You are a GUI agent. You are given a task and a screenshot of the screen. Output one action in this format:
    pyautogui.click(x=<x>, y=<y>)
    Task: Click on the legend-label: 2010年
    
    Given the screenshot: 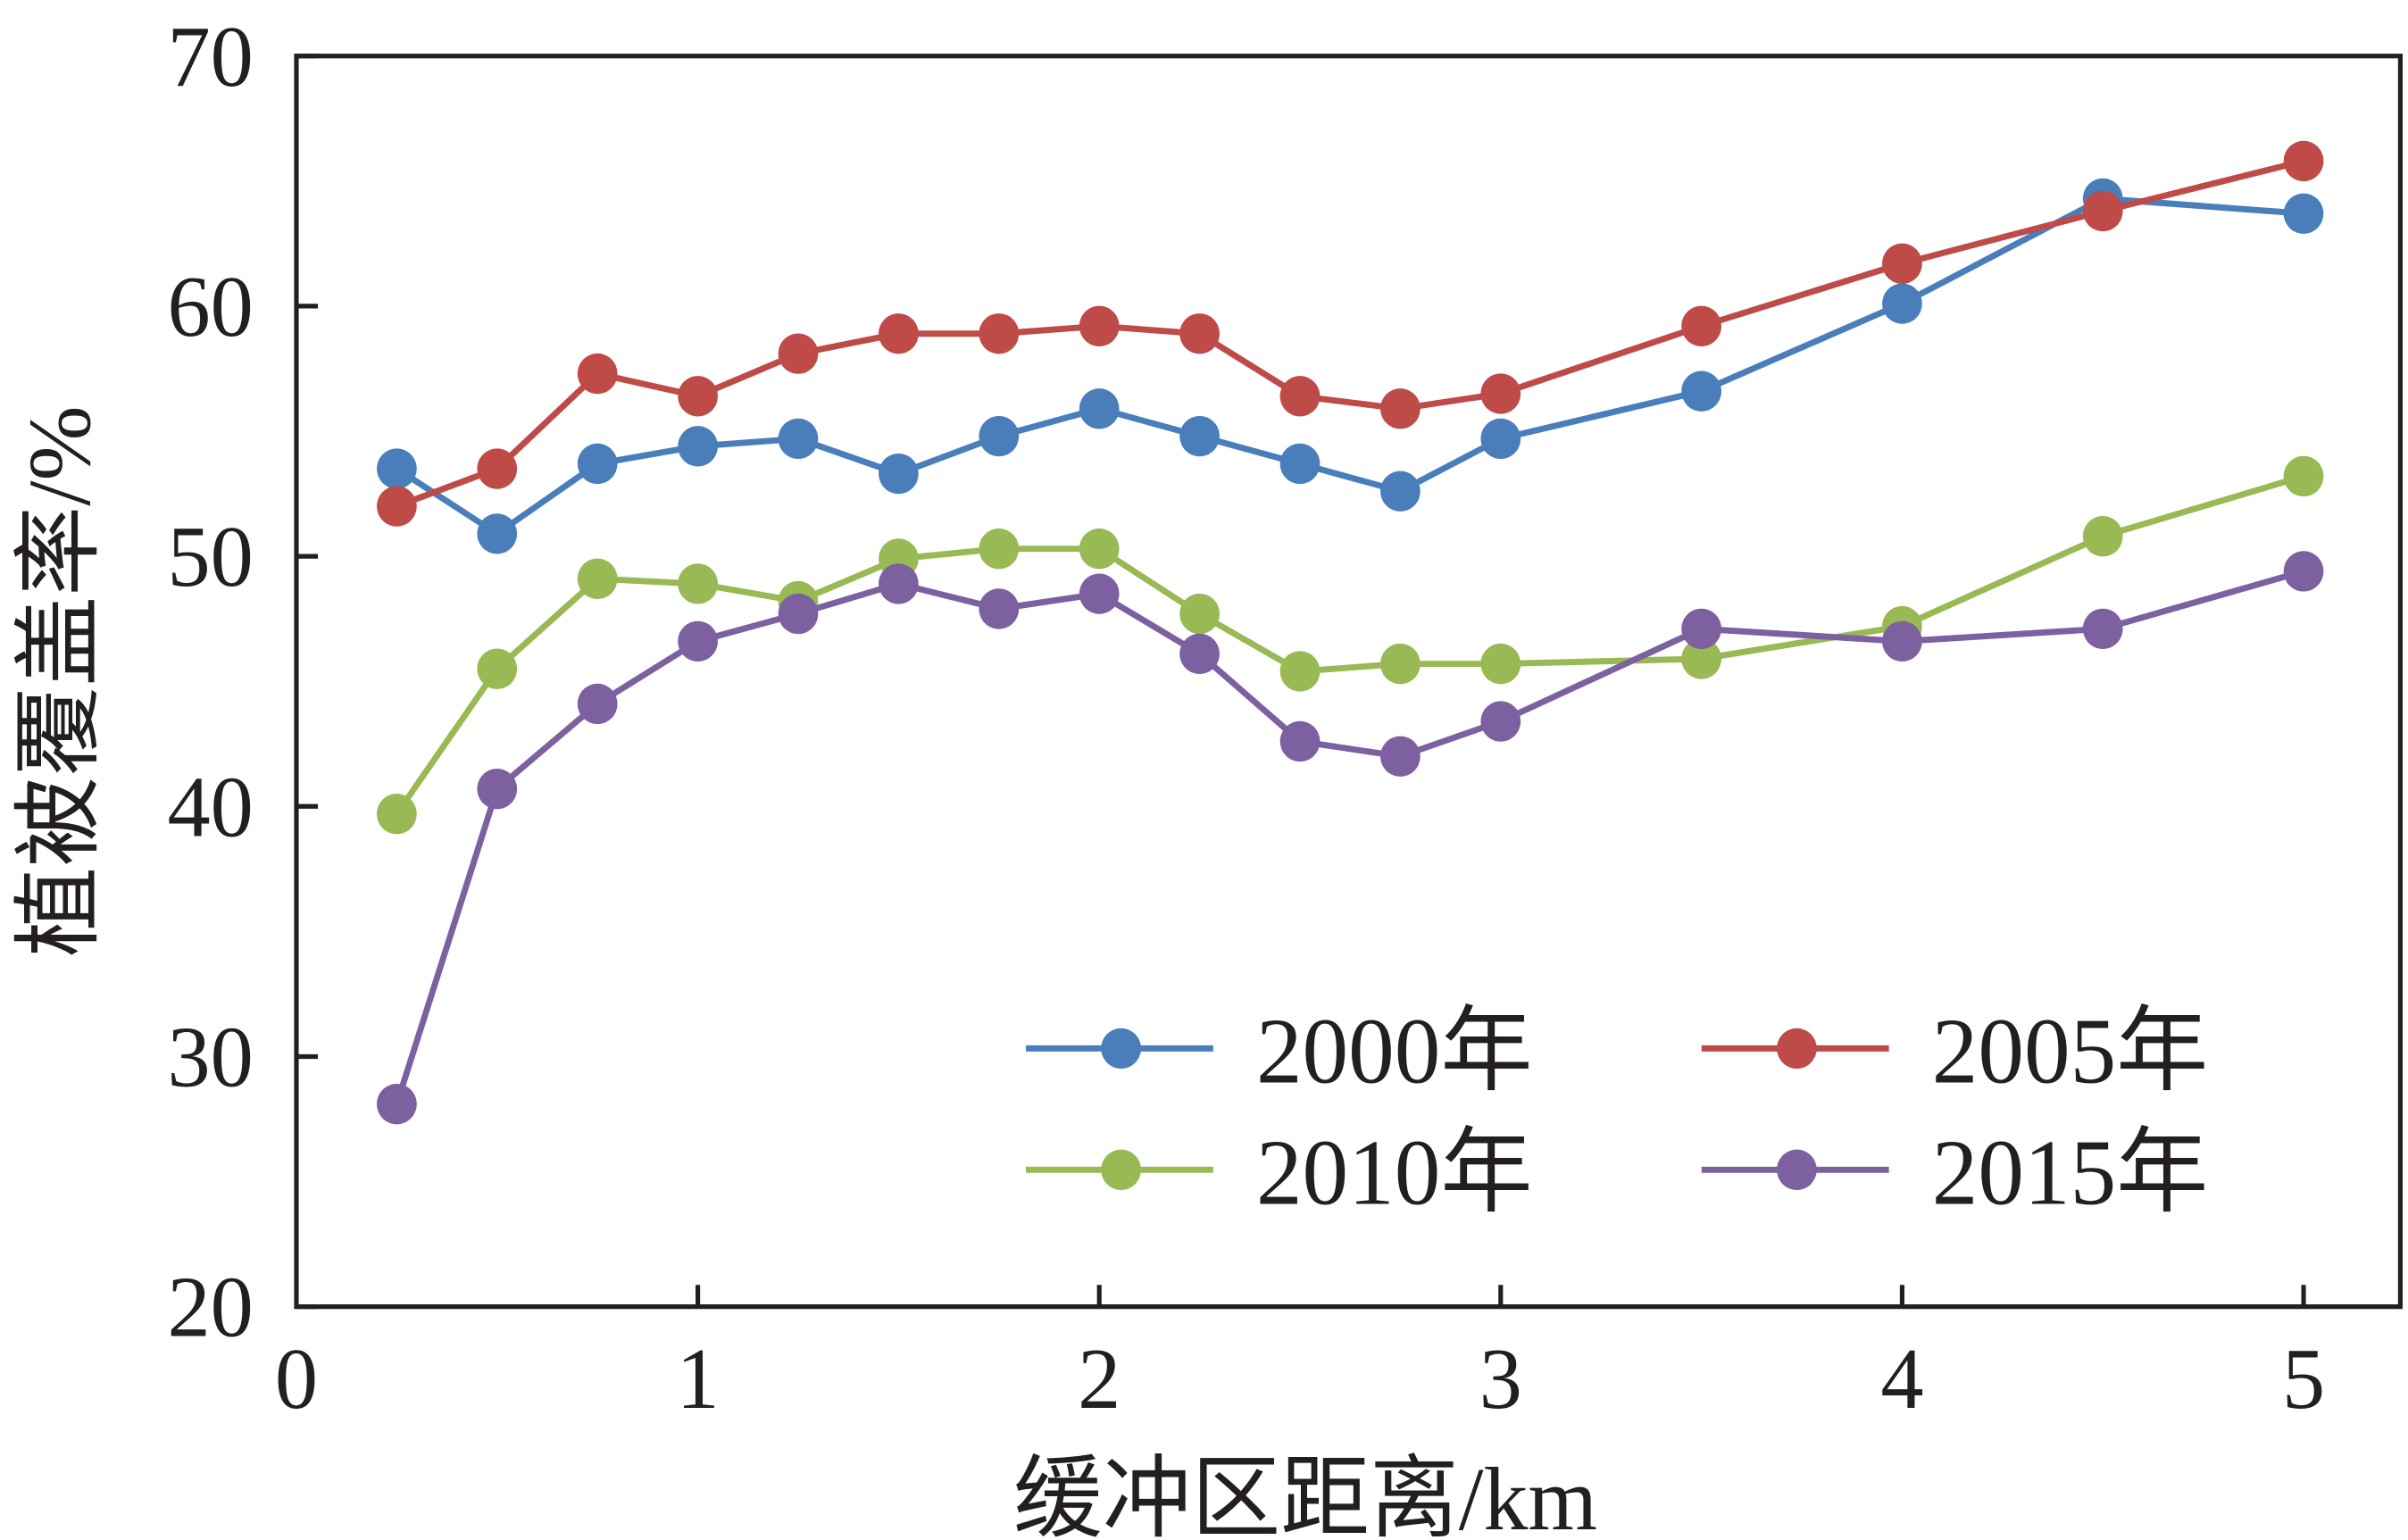 What is the action you would take?
    pyautogui.click(x=1394, y=1173)
    